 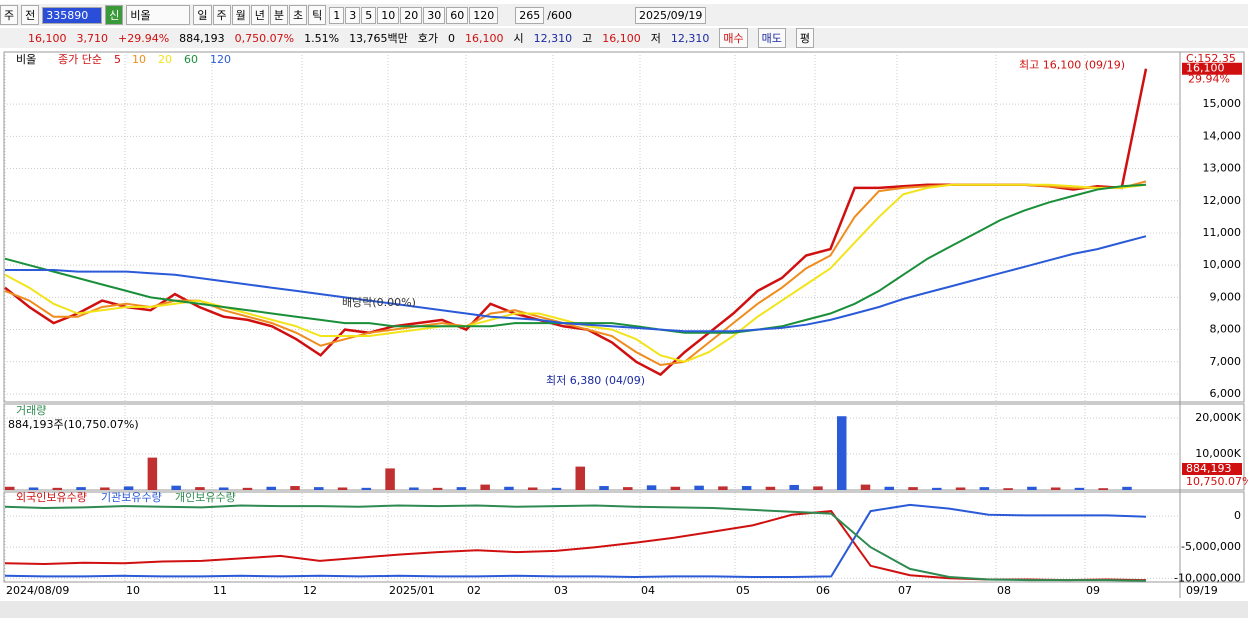 I want to click on period: 년, so click(x=259, y=15).